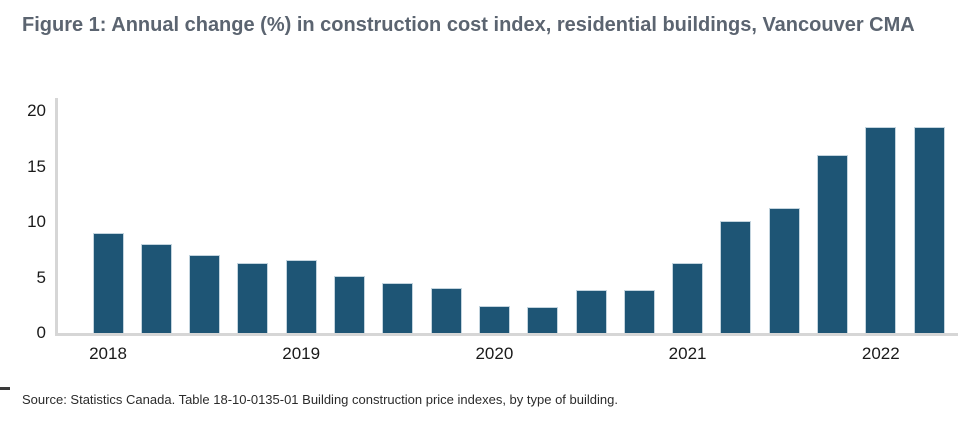 The width and height of the screenshot is (980, 435). I want to click on year-label-2018: 2018, so click(108, 353).